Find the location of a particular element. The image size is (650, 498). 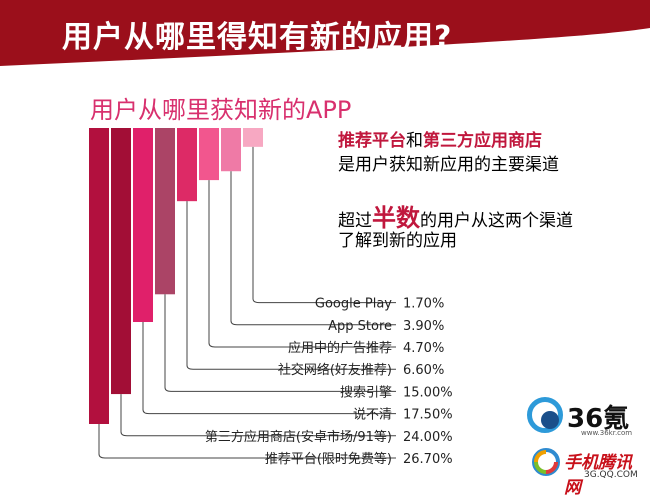

category-label-5: 社交网络(好友推荐) is located at coordinates (335, 370).